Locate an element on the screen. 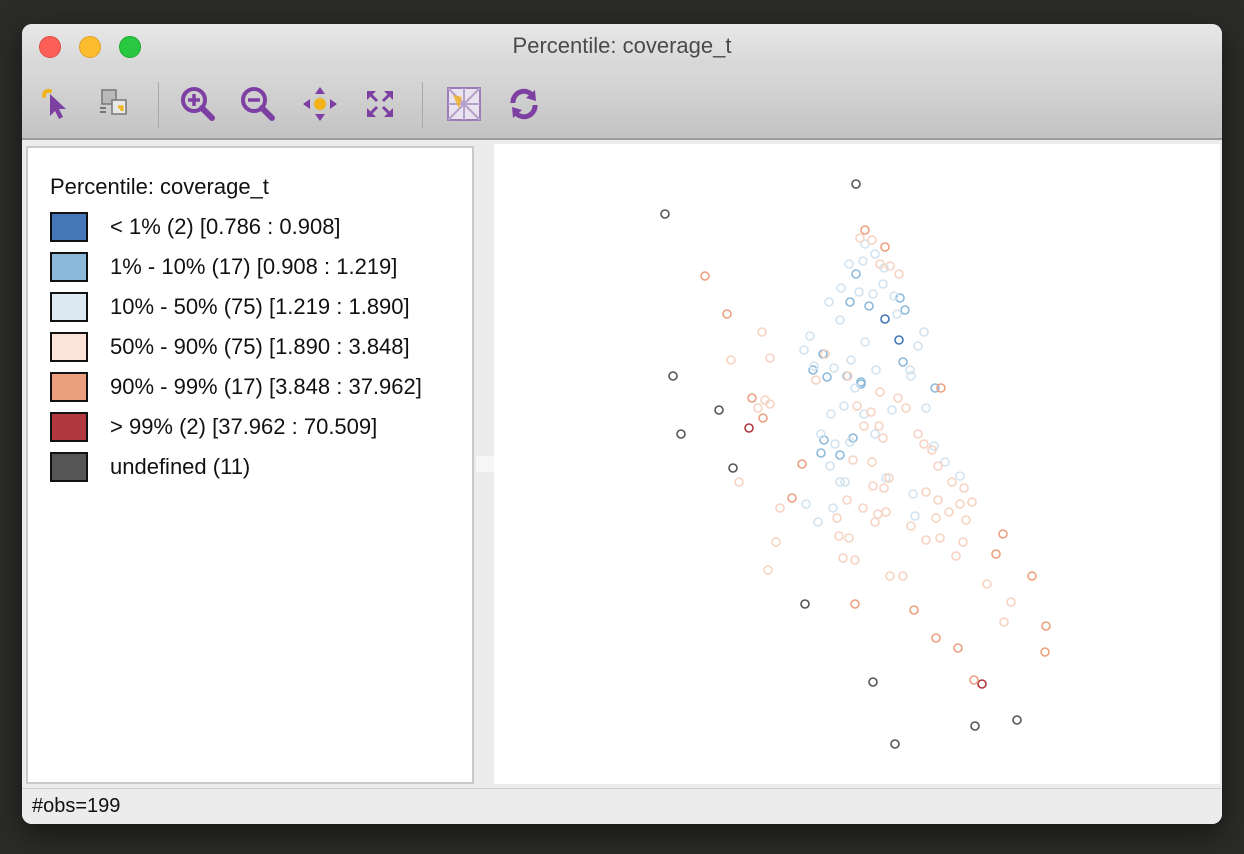  maximize-window-button is located at coordinates (130, 47).